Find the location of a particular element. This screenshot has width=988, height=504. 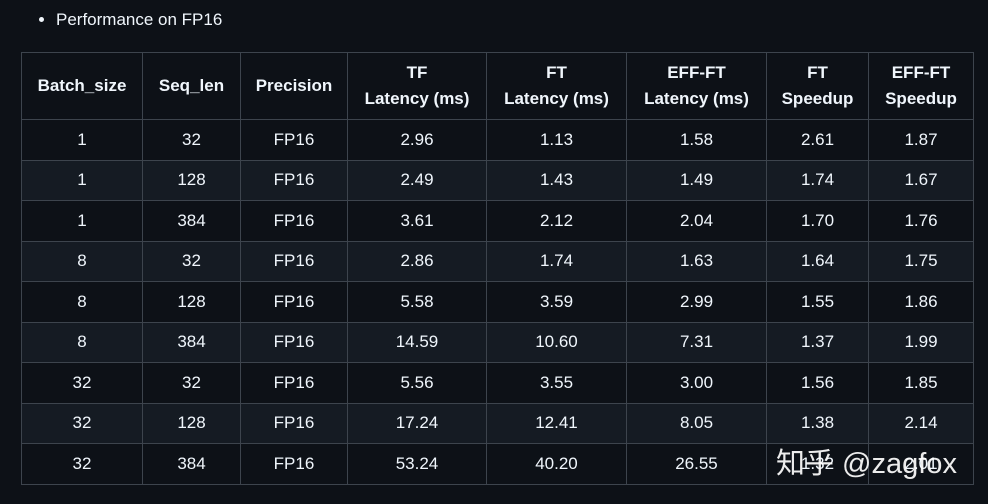

table-cell: 1.87 is located at coordinates (921, 140).